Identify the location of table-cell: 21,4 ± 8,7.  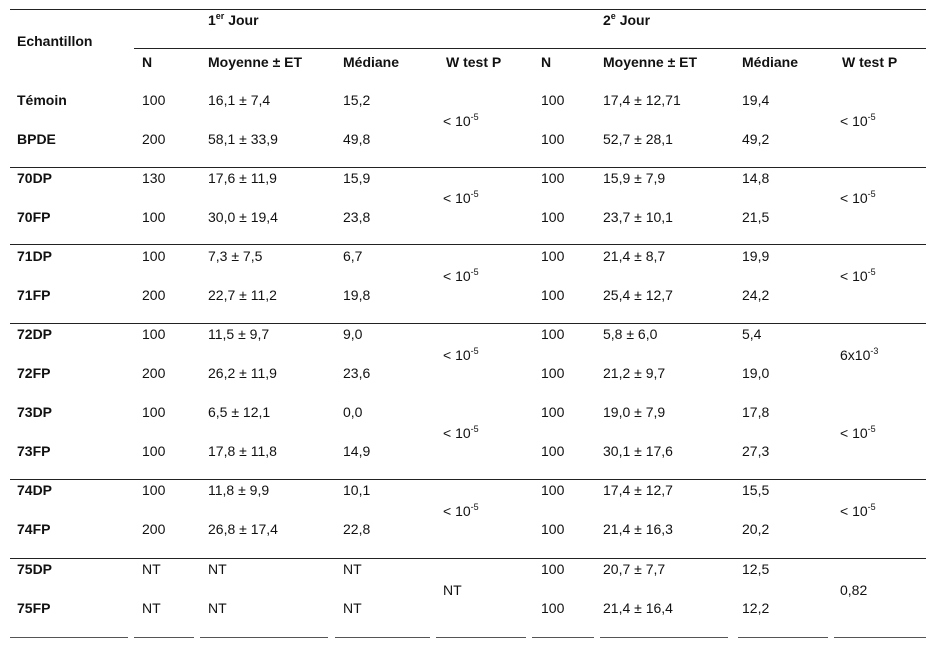
(634, 256).